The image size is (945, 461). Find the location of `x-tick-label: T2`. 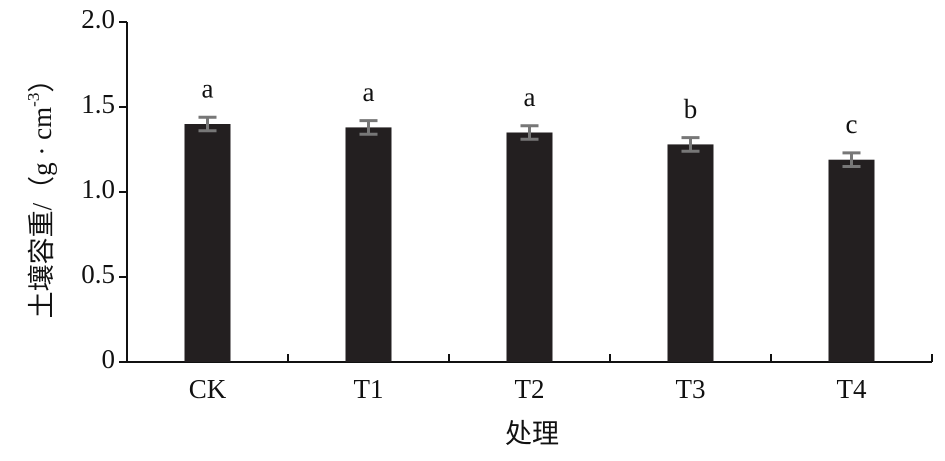

x-tick-label: T2 is located at coordinates (530, 389).